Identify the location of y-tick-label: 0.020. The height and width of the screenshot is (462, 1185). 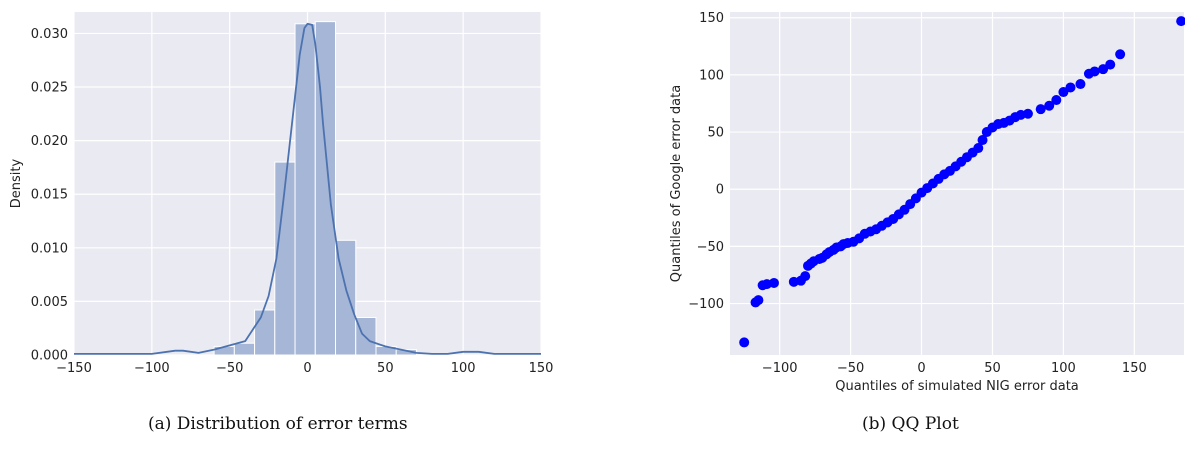
(49, 141).